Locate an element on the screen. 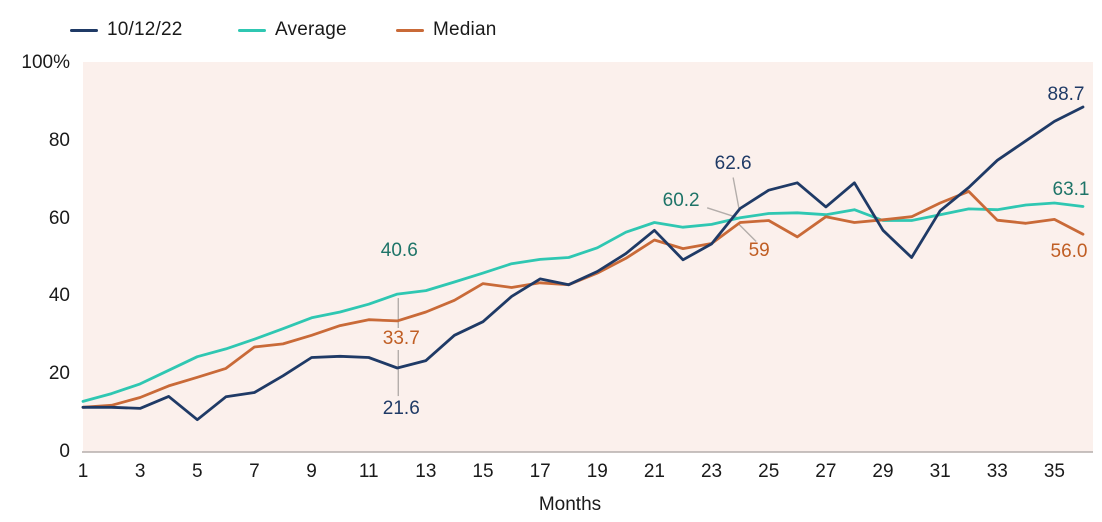  y-tick-label: 100% is located at coordinates (45, 62).